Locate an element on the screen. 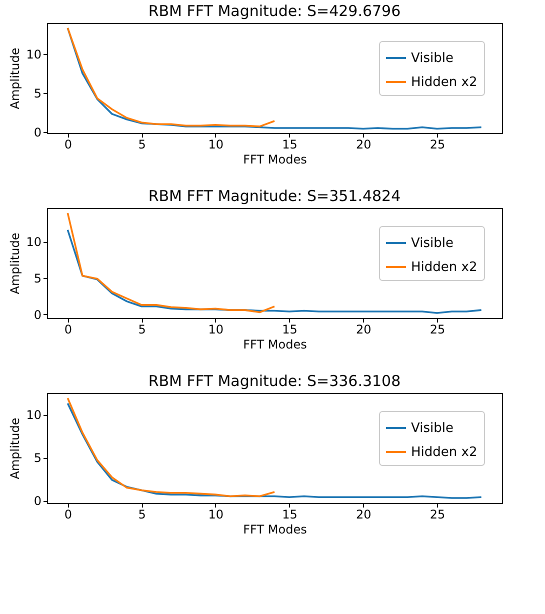 The height and width of the screenshot is (614, 545). chart-title: RBM FFT Magnitude: S=336.3108 is located at coordinates (274, 381).